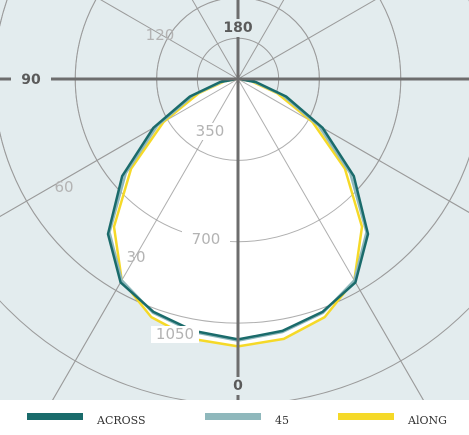 This screenshot has height=435, width=469. I want to click on legend-label-0: ACROSS, so click(121, 420).